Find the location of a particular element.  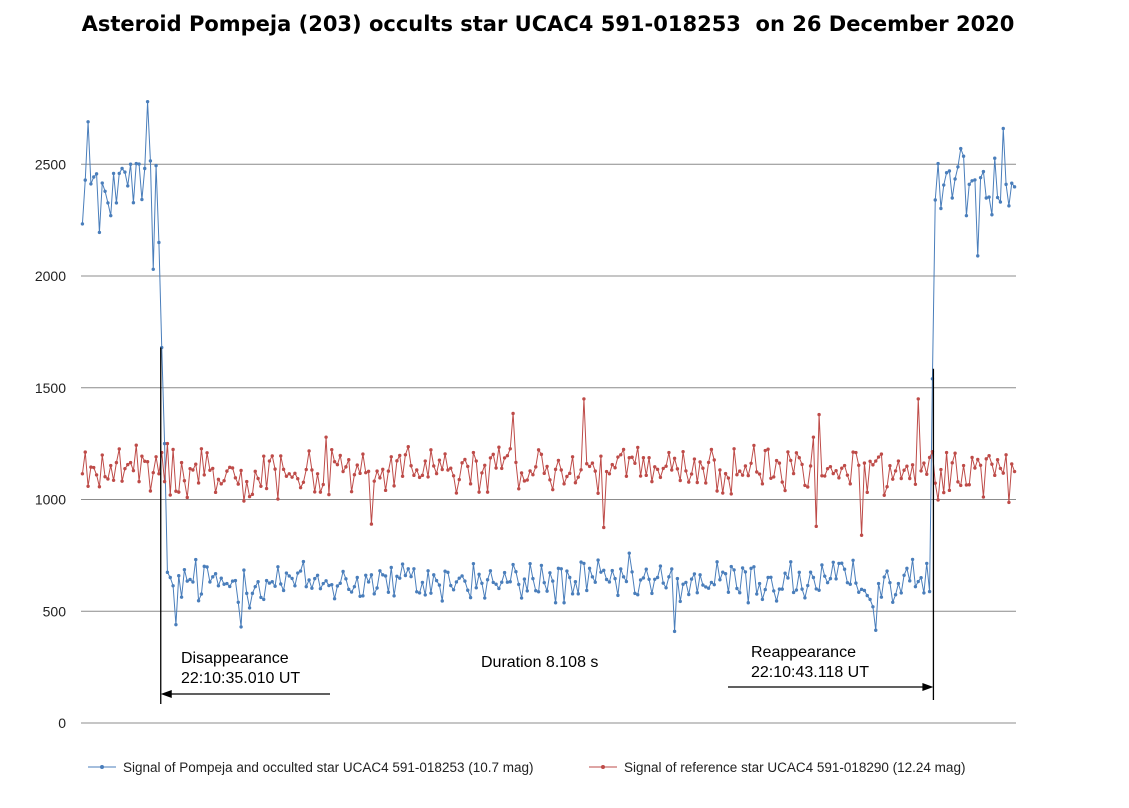

duration-label: Duration 8.108 s is located at coordinates (539, 662).